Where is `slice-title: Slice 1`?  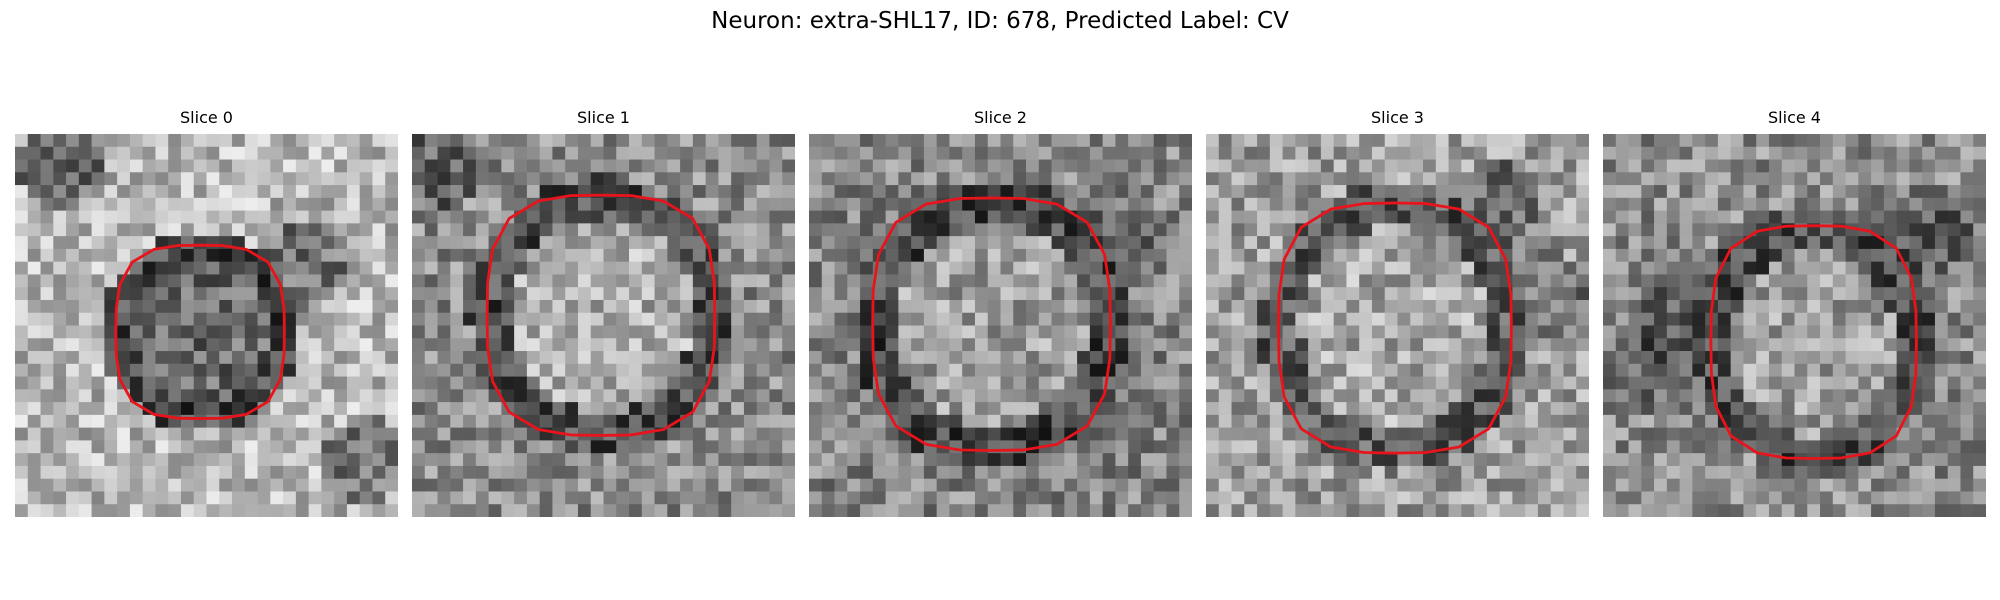 slice-title: Slice 1 is located at coordinates (603, 117).